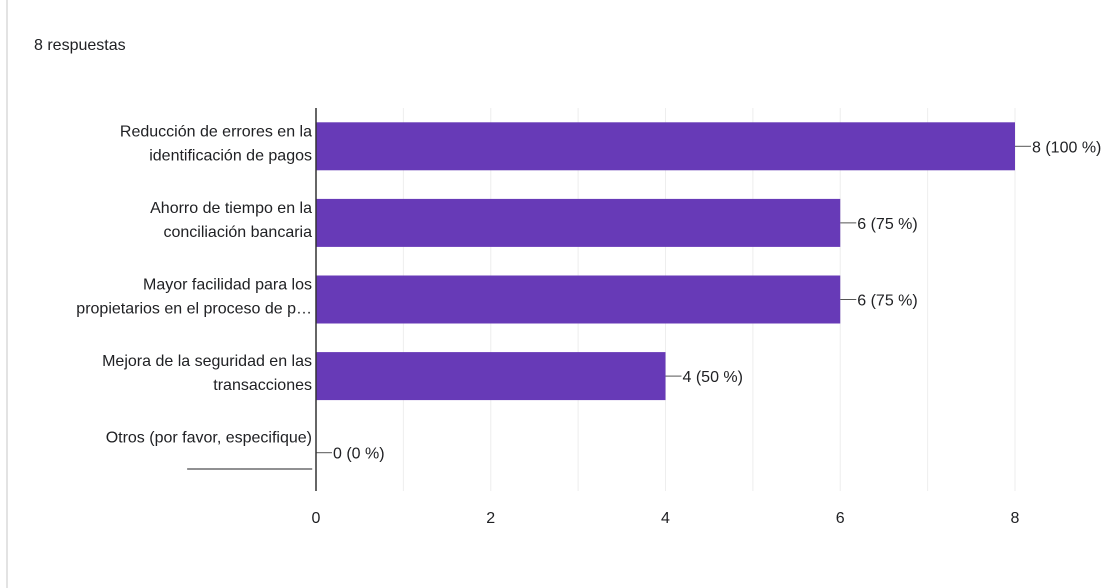 The image size is (1111, 588). What do you see at coordinates (713, 377) in the screenshot?
I see `data-label: 4 (50 %)` at bounding box center [713, 377].